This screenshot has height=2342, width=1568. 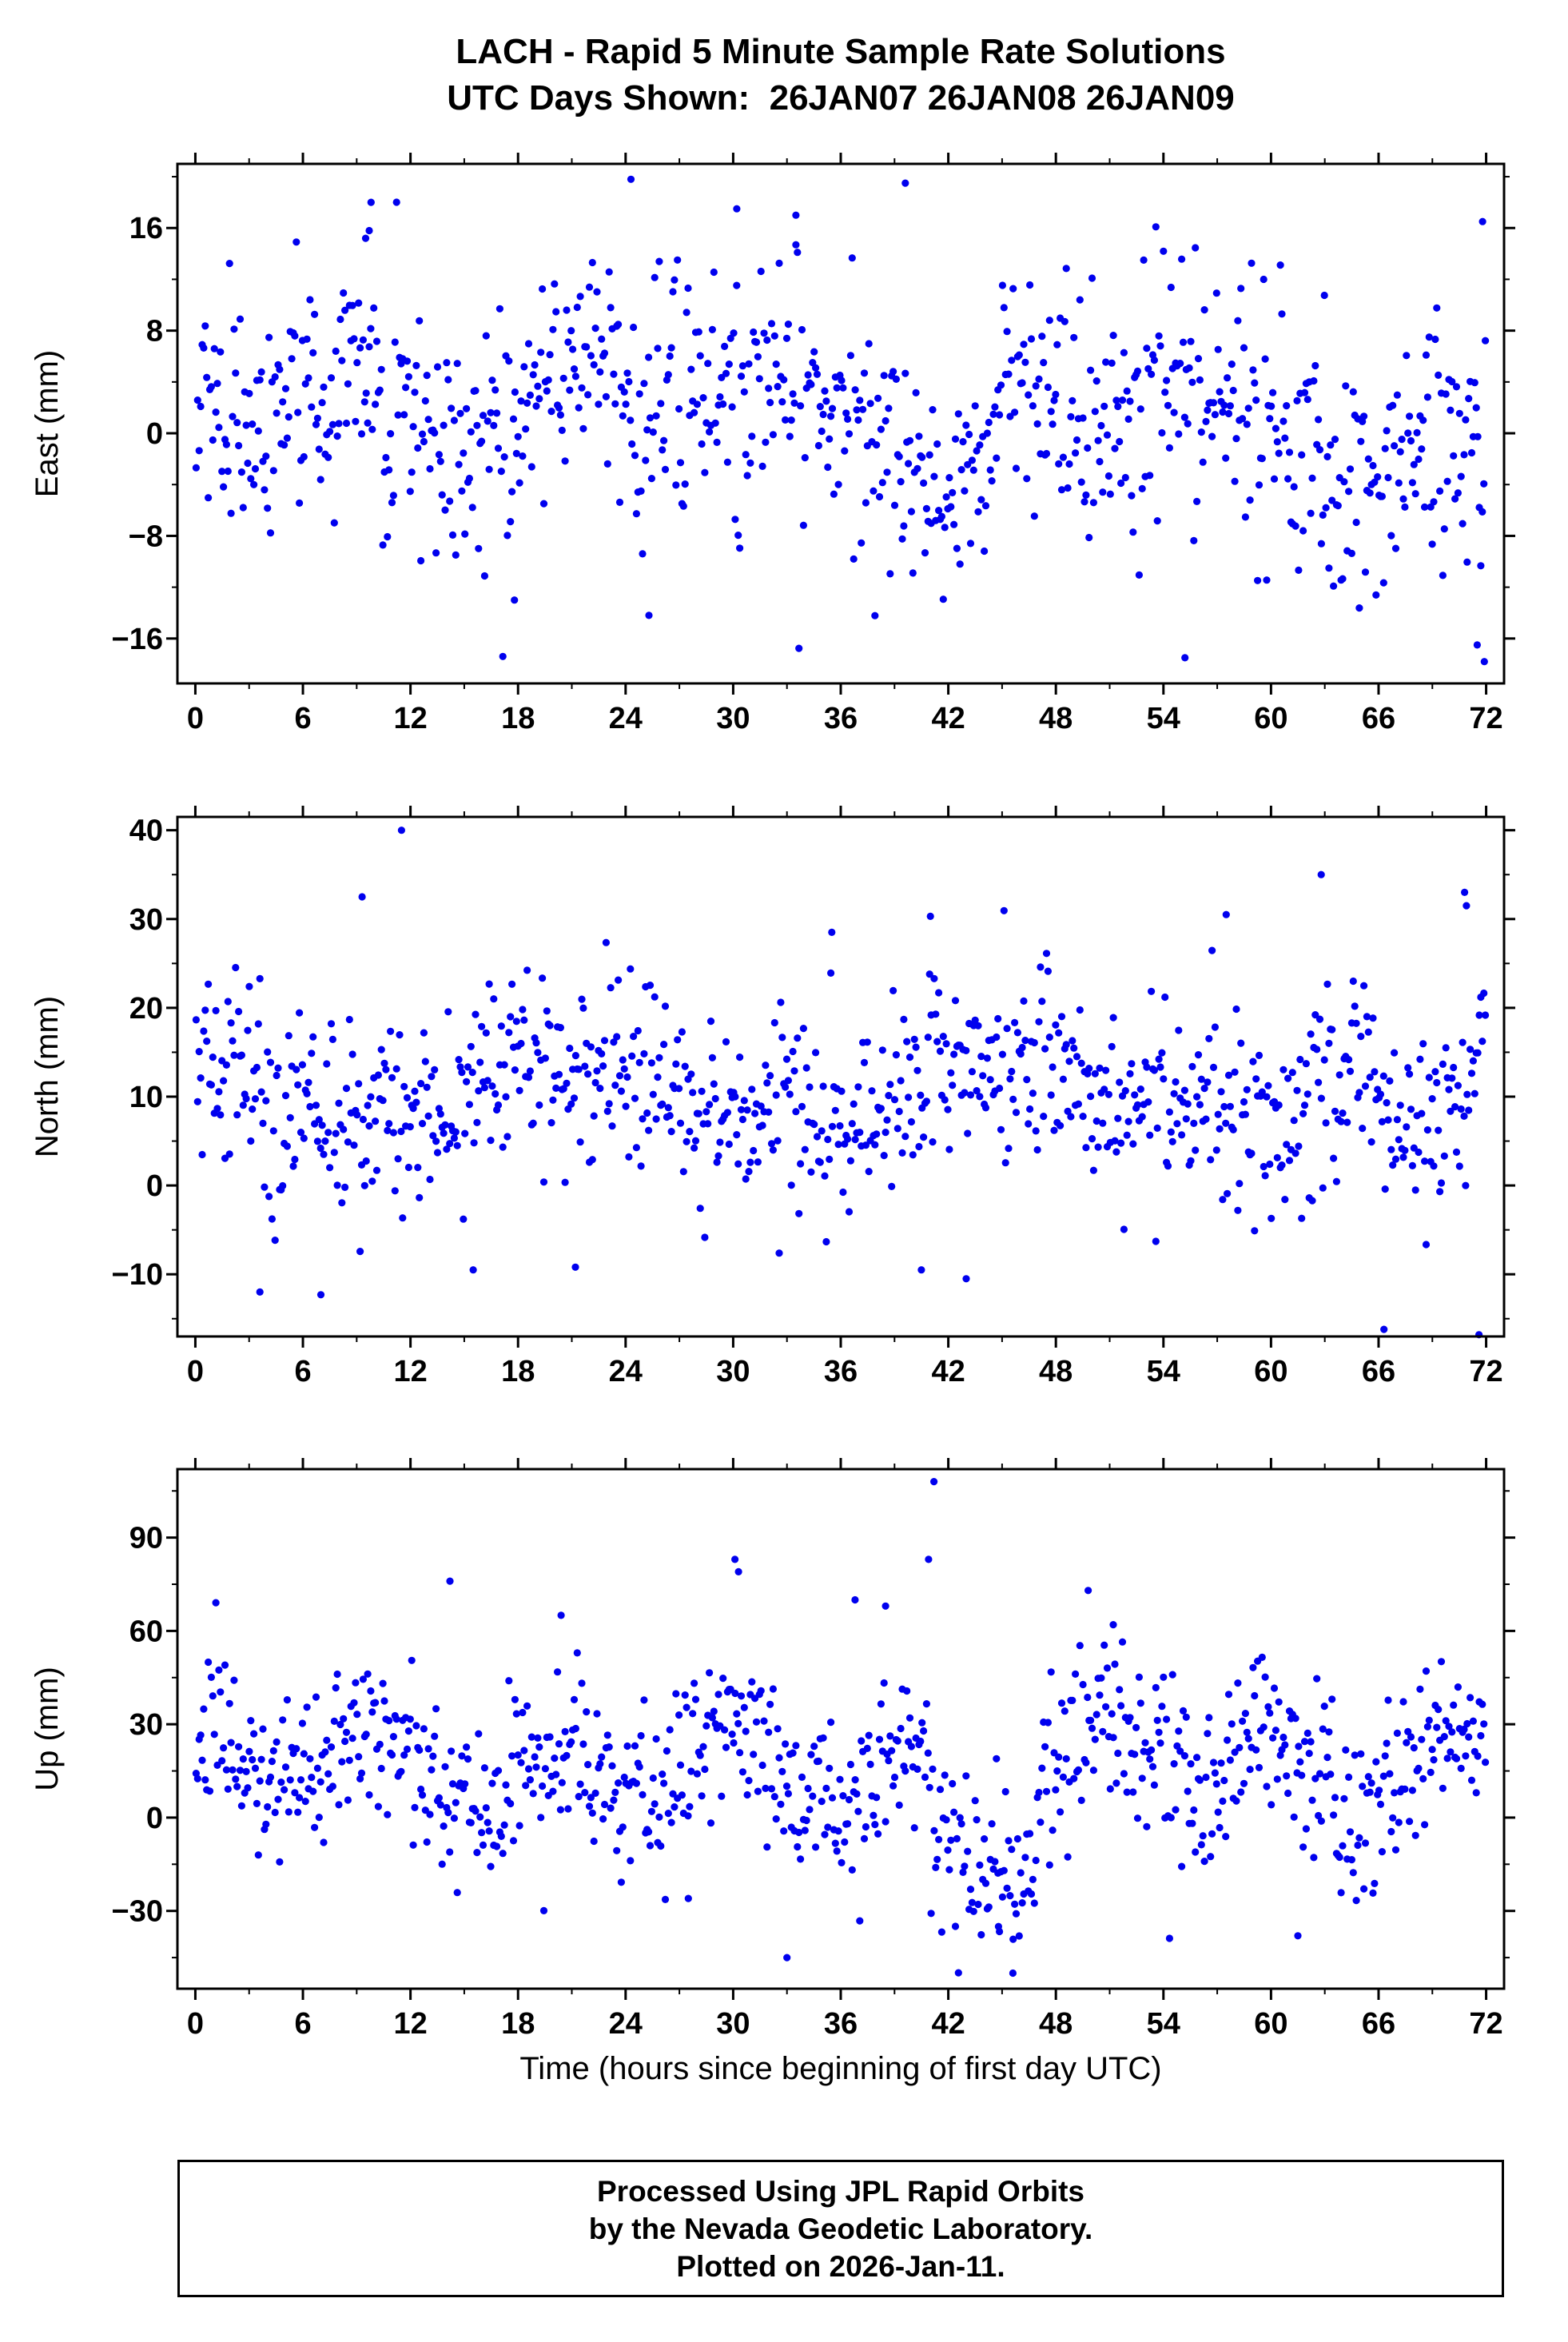 I want to click on x-tick-label: 36, so click(x=841, y=2024).